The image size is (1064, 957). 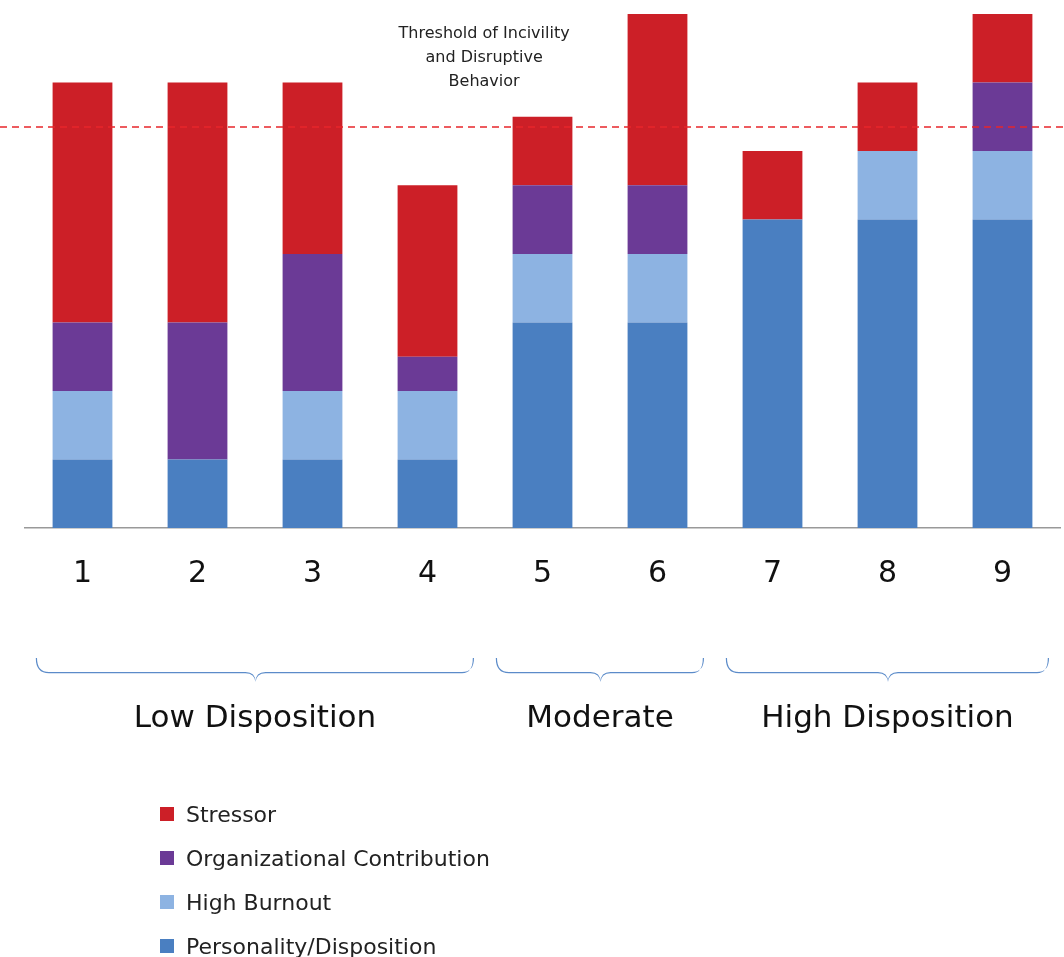 I want to click on x-tick-label: 4, so click(x=427, y=571).